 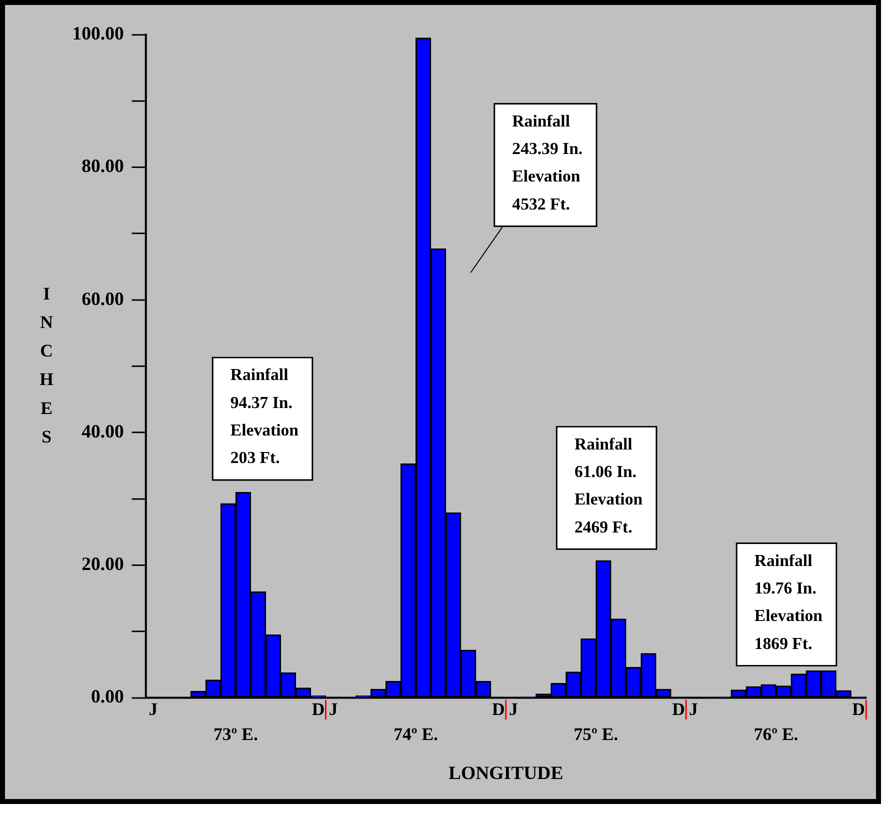 I want to click on x-axis-title: LONGITUDE, so click(x=506, y=773).